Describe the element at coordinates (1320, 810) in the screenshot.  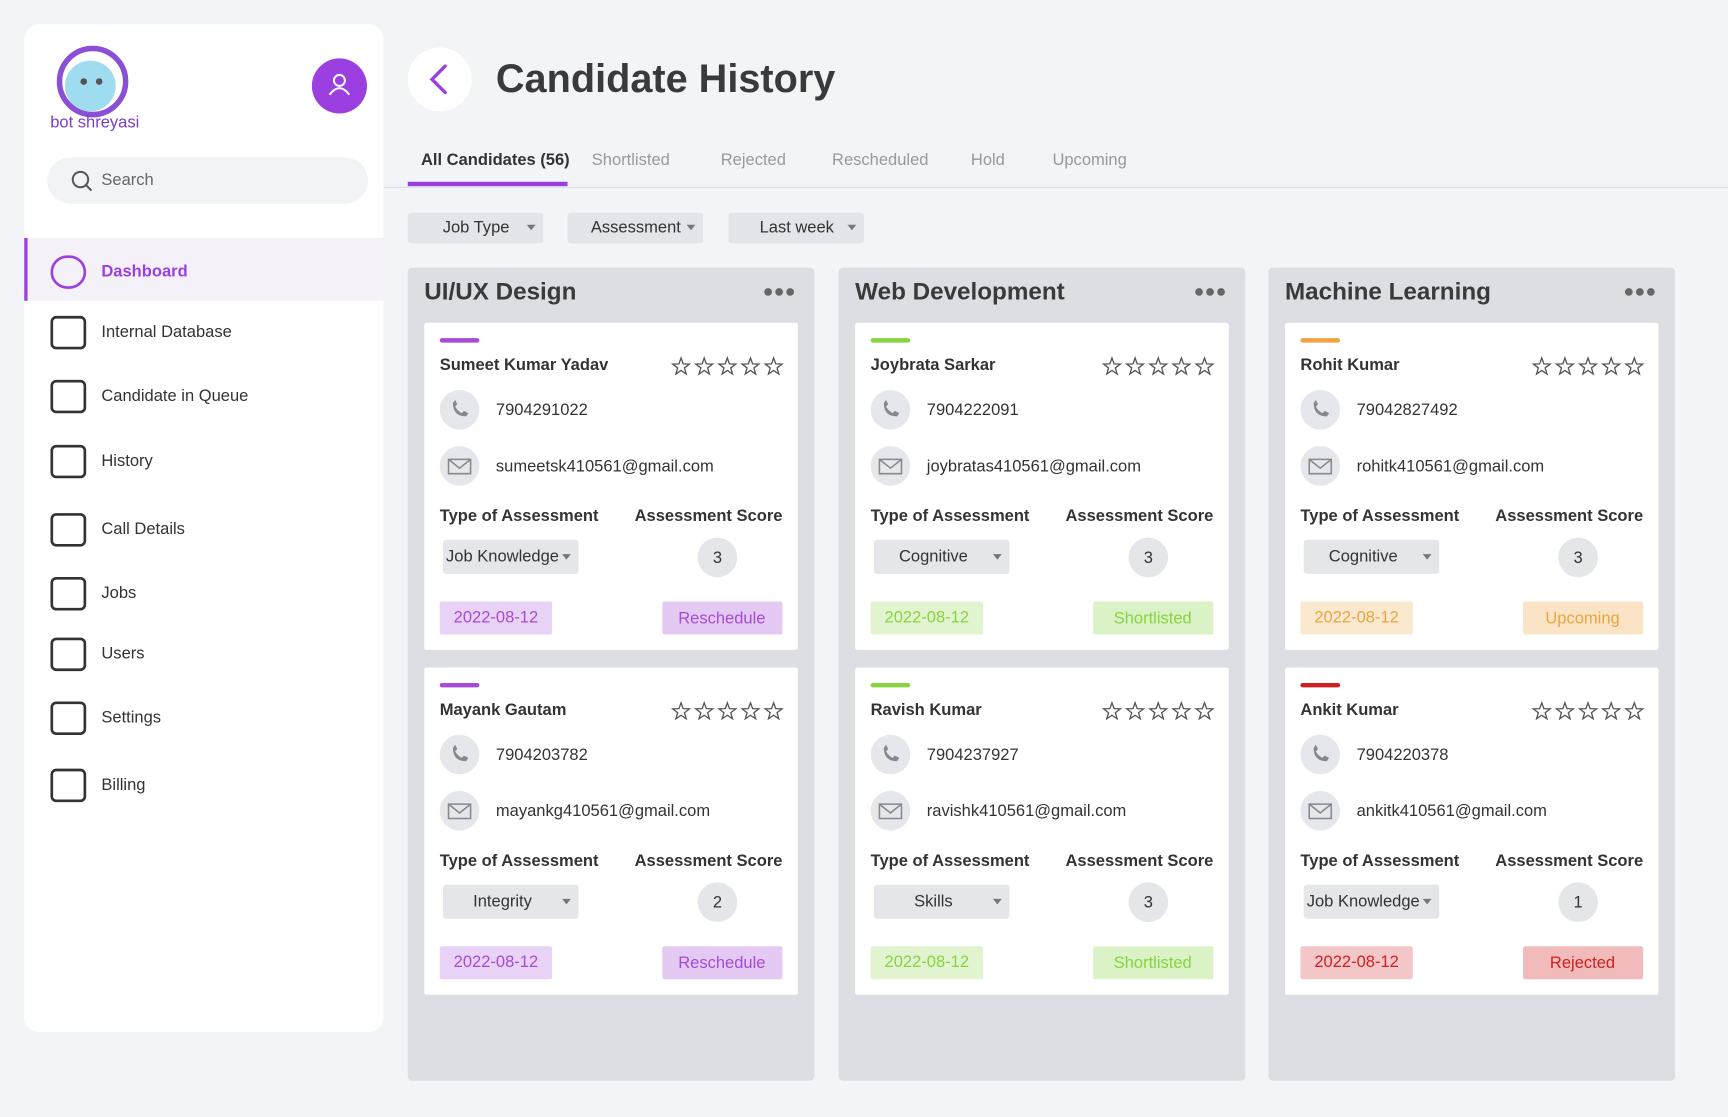
I see `email-icon-bg` at that location.